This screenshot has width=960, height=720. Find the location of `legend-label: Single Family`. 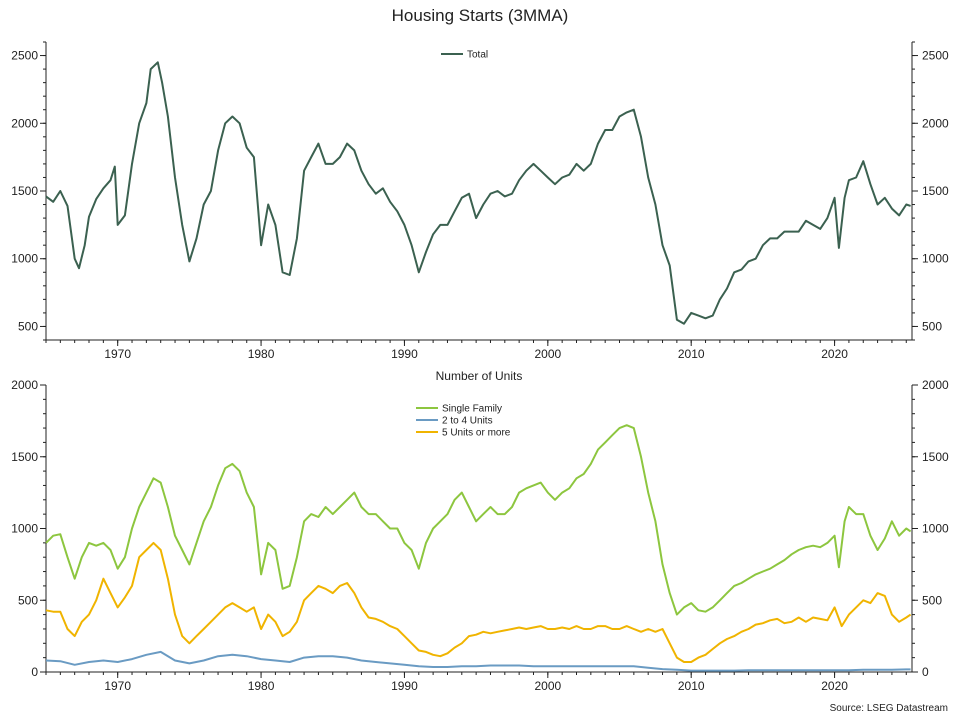

legend-label: Single Family is located at coordinates (472, 409).